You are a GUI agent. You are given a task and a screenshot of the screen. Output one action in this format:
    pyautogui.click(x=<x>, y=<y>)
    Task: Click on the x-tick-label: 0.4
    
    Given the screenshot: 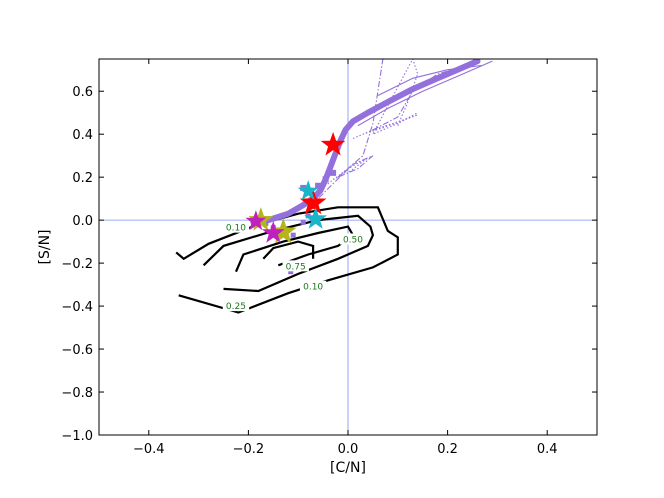 What is the action you would take?
    pyautogui.click(x=547, y=449)
    